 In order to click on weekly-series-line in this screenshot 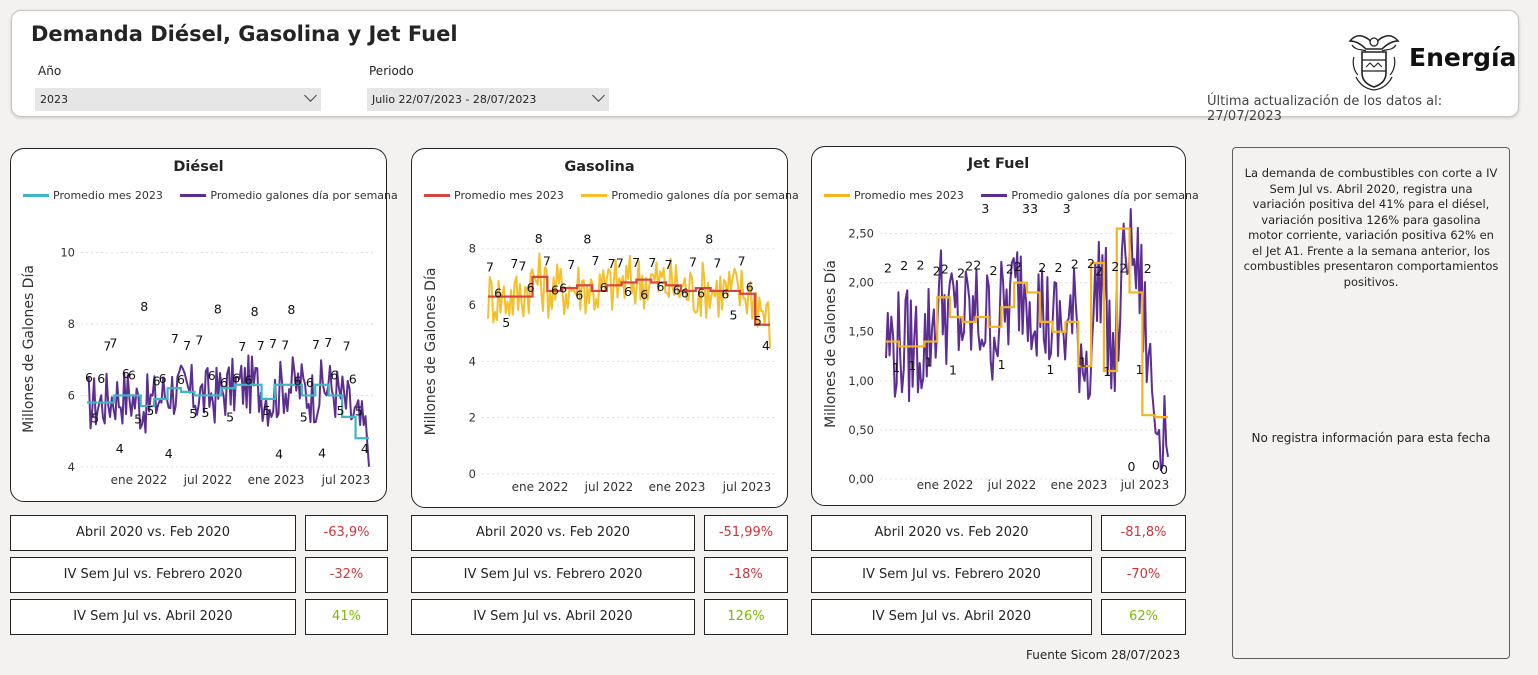, I will do `click(228, 410)`.